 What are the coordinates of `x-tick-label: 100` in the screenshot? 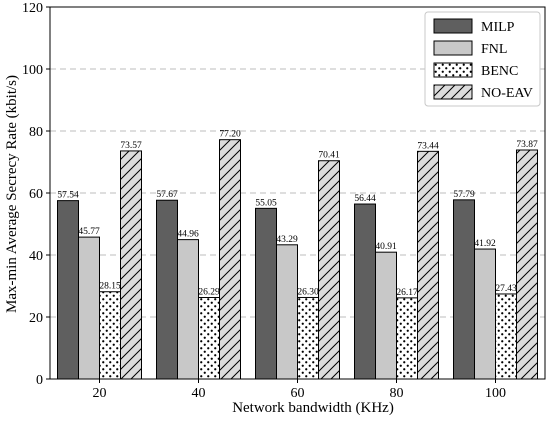 It's located at (495, 393).